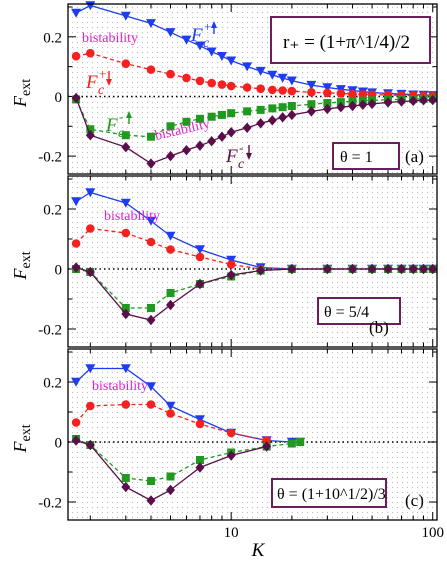  I want to click on curve-label-sign: +, so click(102, 73).